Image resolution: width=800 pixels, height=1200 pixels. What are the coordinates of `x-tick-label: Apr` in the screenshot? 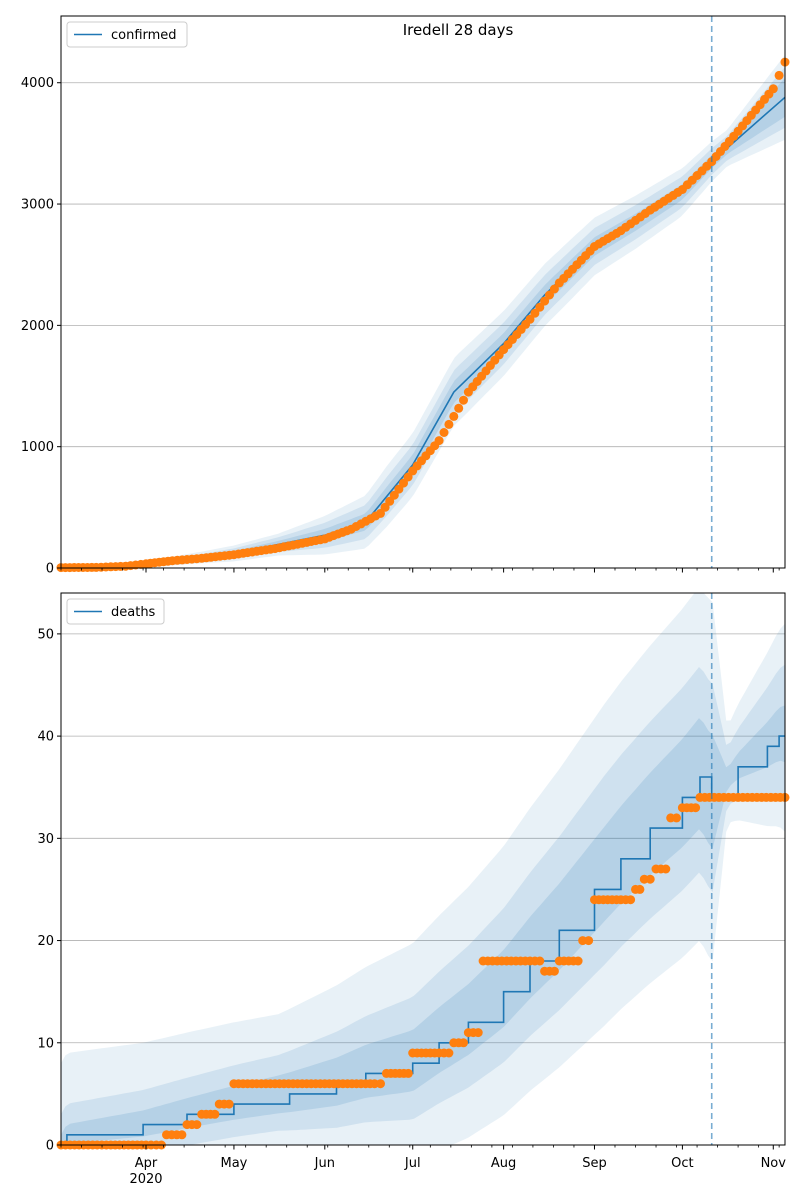 It's located at (146, 1163).